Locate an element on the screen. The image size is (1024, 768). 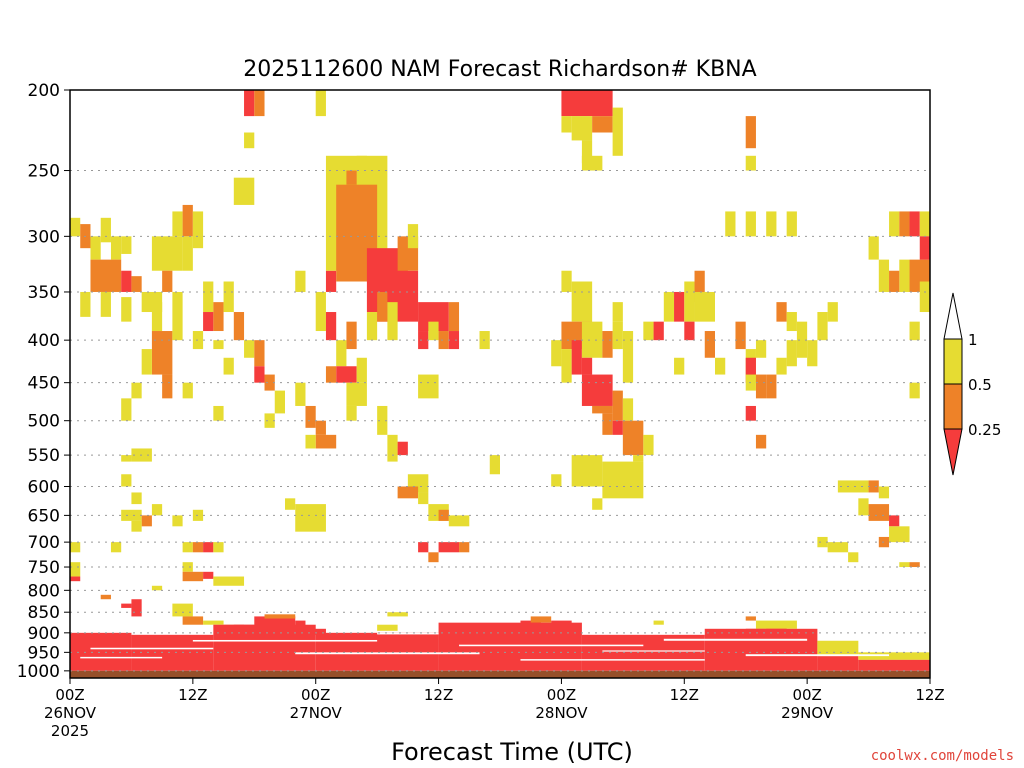
colorbar-bin is located at coordinates (953, 452).